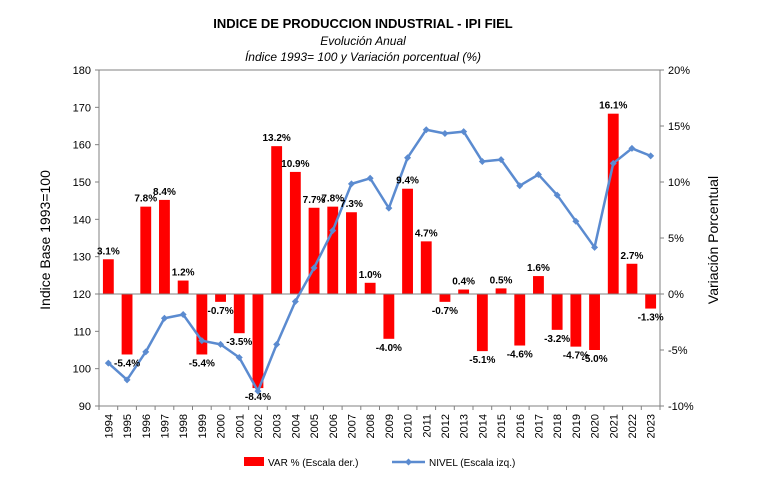 The height and width of the screenshot is (487, 765). I want to click on y-right-tick-label: 5%, so click(676, 239).